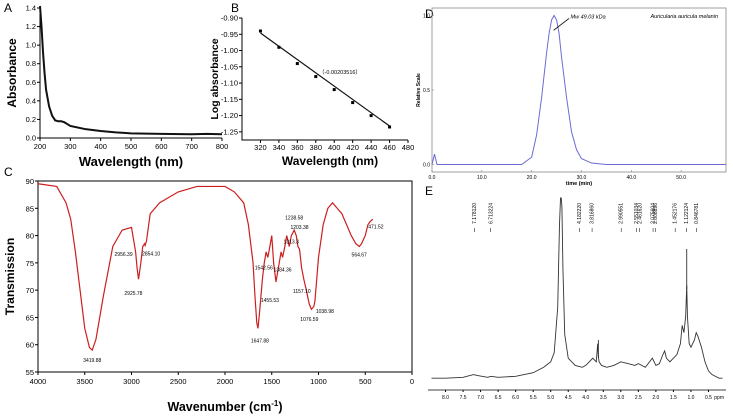 Image resolution: width=733 pixels, height=420 pixels. I want to click on panel-c-peak-label: 1238.58, so click(294, 219).